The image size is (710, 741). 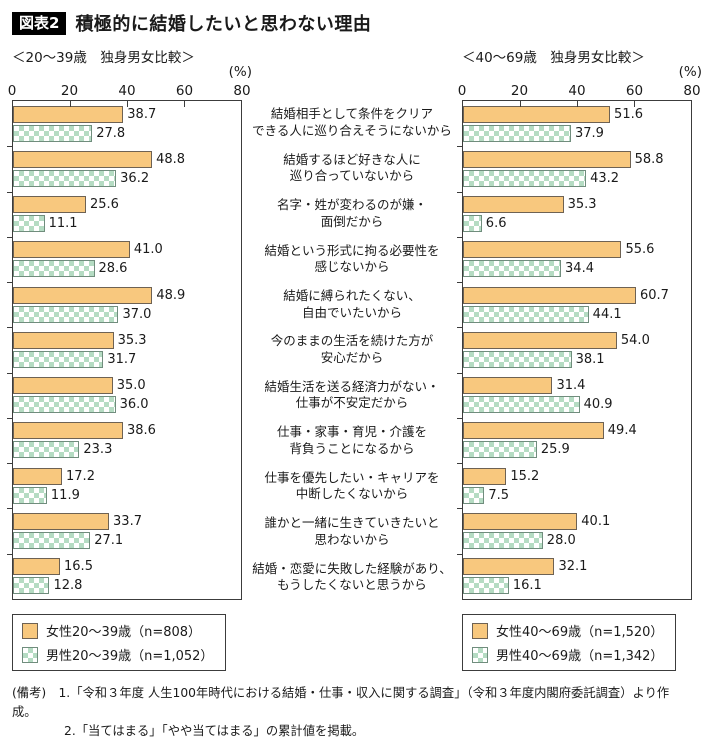 I want to click on bar-value: 54.0, so click(x=635, y=340).